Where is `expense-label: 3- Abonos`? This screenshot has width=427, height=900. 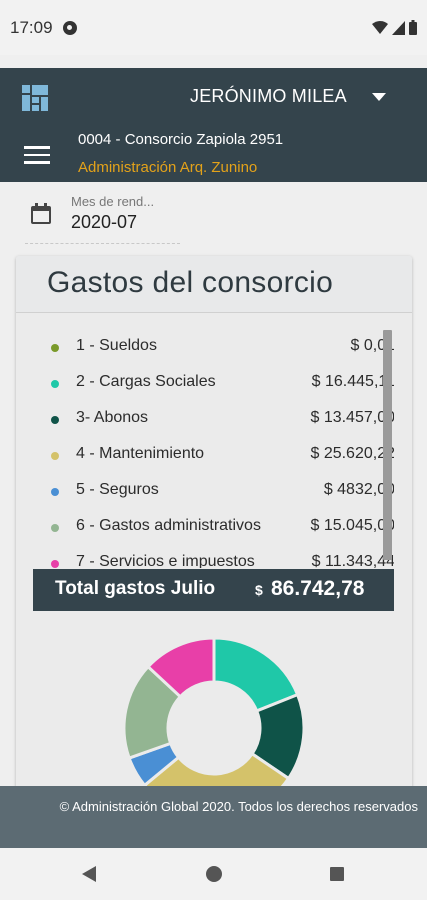 expense-label: 3- Abonos is located at coordinates (112, 417).